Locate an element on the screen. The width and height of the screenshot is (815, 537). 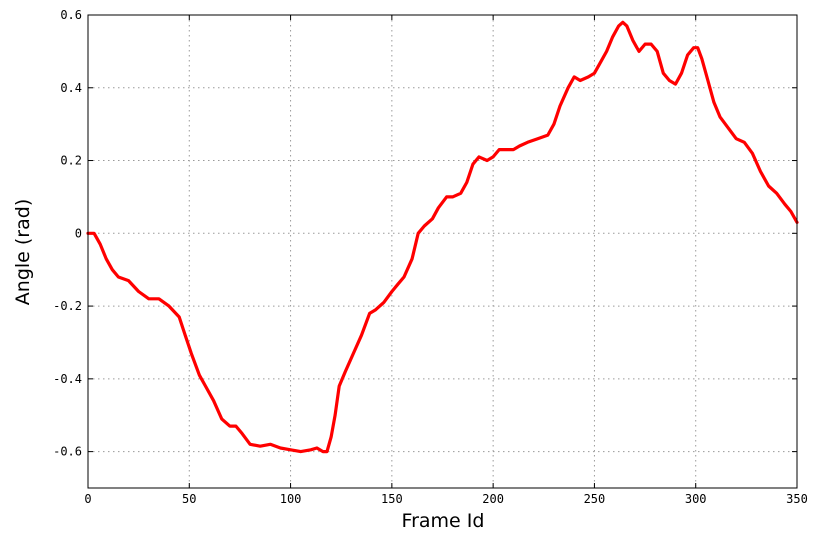
x-tick-label: 0 is located at coordinates (87, 499).